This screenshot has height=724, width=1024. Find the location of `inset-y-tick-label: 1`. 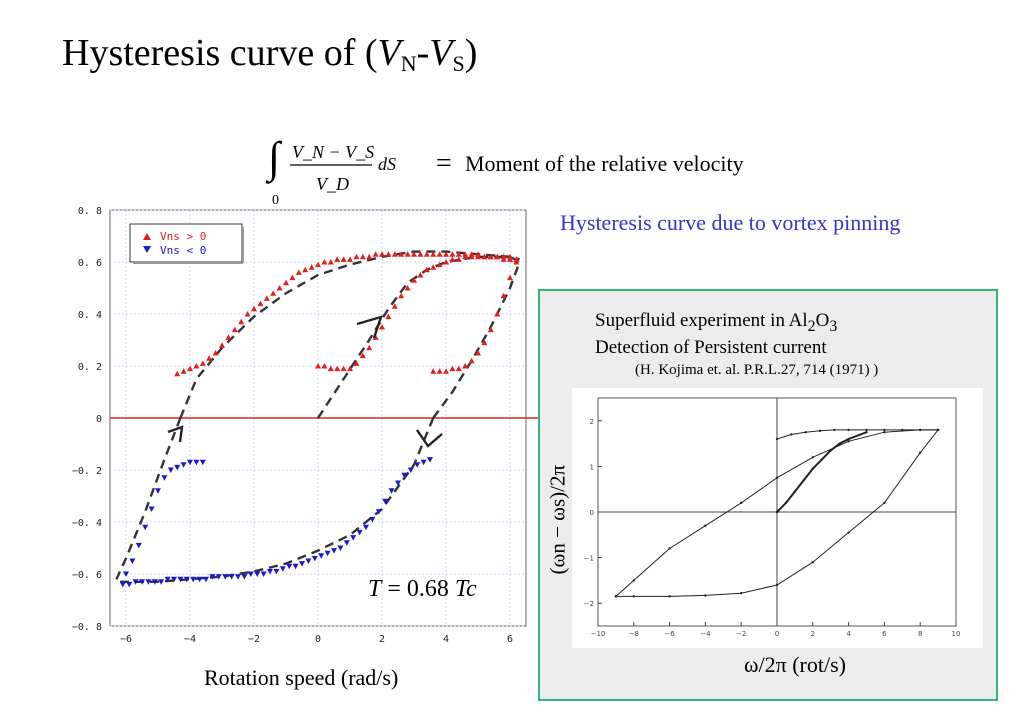

inset-y-tick-label: 1 is located at coordinates (592, 467).